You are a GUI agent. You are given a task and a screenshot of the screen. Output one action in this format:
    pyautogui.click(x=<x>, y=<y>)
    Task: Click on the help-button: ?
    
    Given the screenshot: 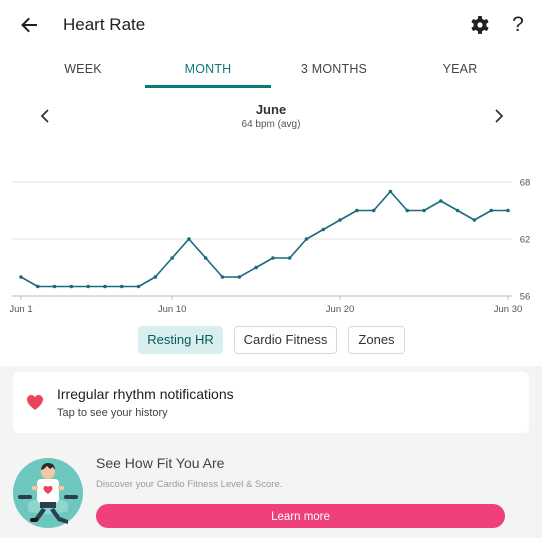 What is the action you would take?
    pyautogui.click(x=518, y=24)
    